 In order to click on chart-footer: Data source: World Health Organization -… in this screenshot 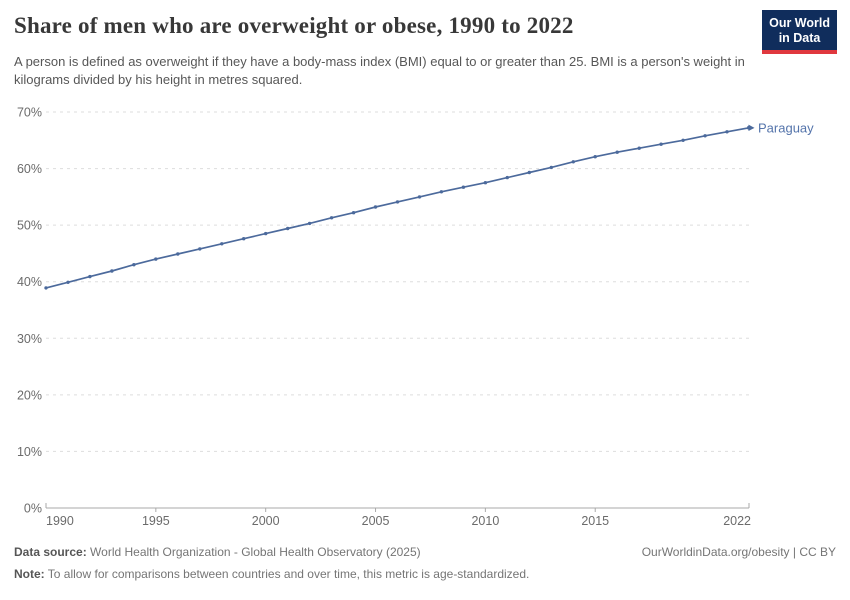, I will do `click(425, 563)`.